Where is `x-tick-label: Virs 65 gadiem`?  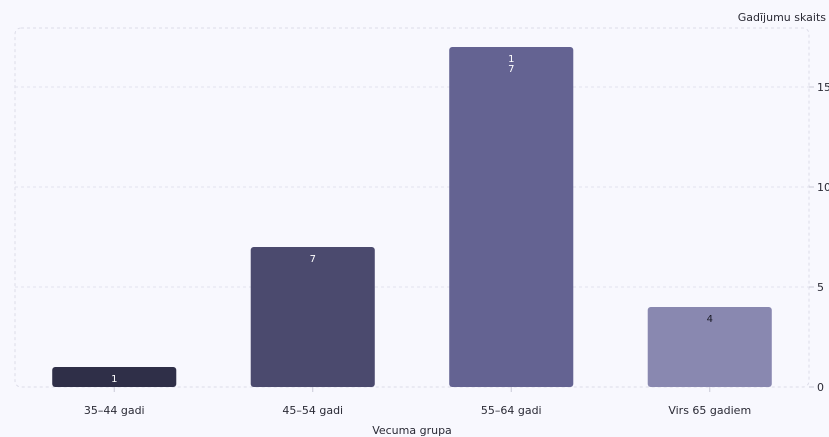 x-tick-label: Virs 65 gadiem is located at coordinates (709, 410).